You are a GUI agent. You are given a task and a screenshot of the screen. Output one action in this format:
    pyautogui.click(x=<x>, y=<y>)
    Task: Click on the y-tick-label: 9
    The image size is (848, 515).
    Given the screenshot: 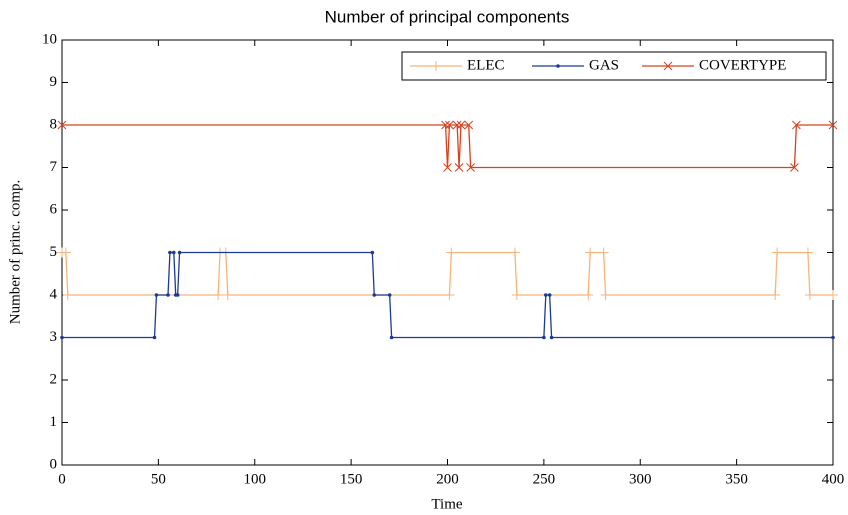 What is the action you would take?
    pyautogui.click(x=54, y=82)
    